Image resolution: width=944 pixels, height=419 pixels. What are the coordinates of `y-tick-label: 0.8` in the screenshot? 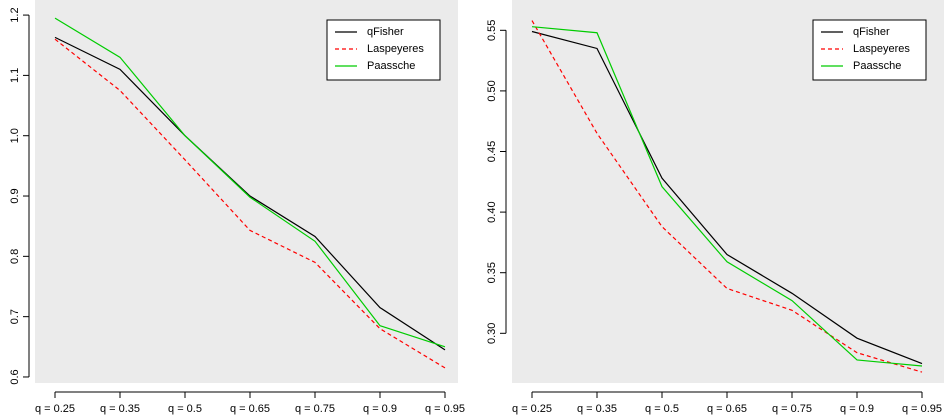 It's located at (15, 256).